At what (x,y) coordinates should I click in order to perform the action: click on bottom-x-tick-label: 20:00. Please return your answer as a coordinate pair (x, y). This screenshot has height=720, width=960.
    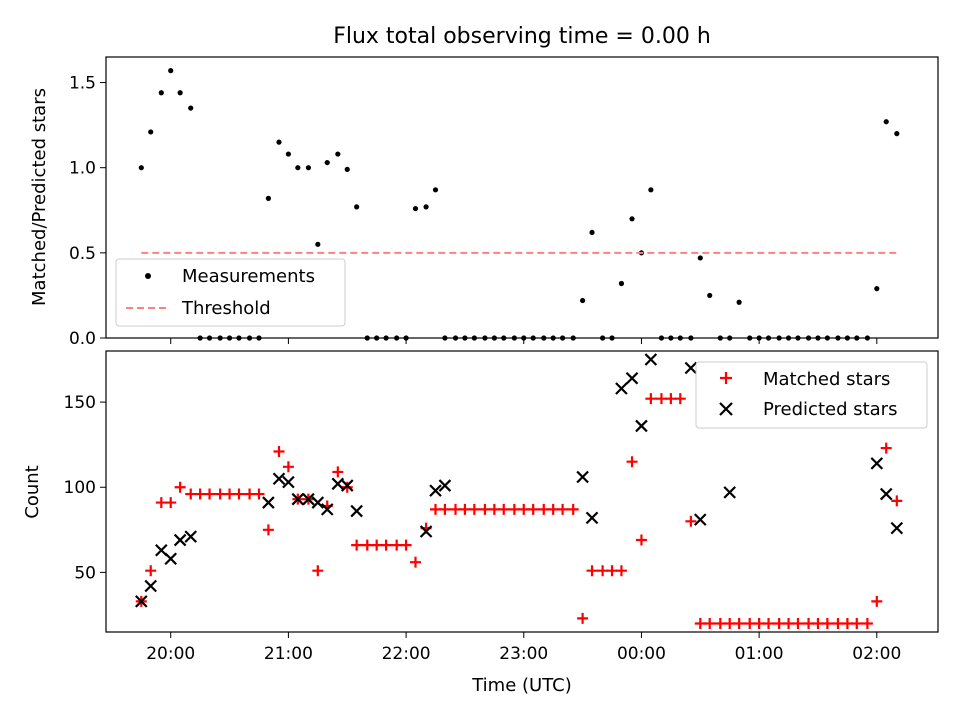
    Looking at the image, I should click on (170, 654).